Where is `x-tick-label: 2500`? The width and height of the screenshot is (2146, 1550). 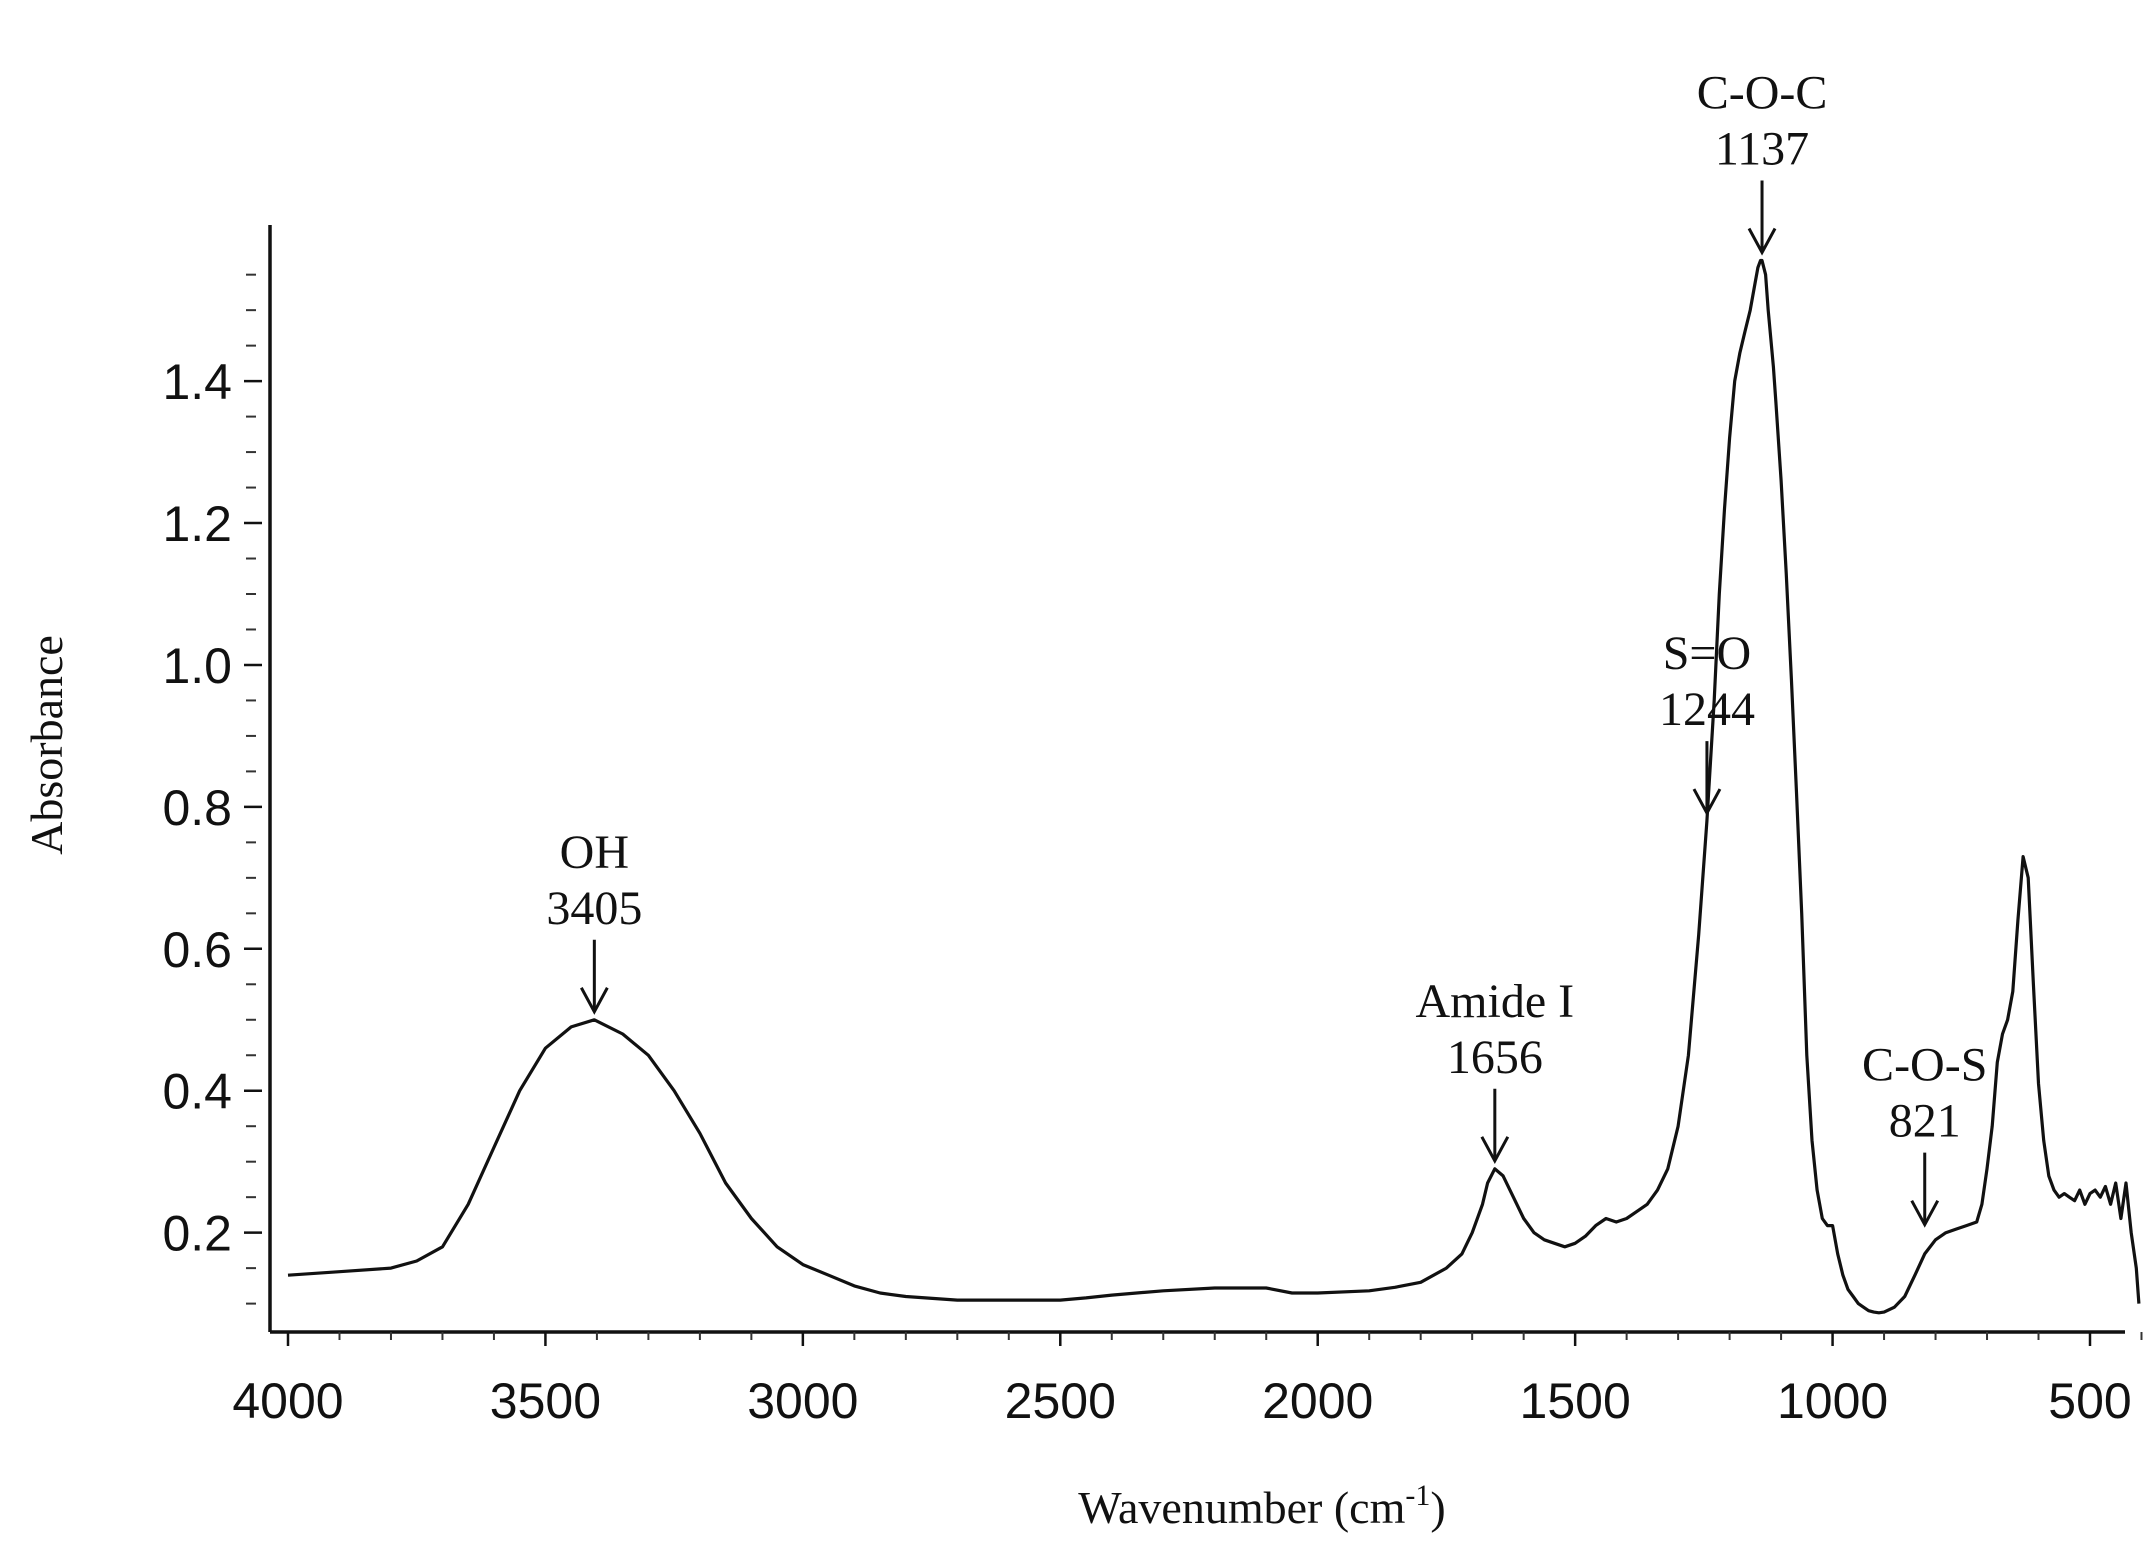 x-tick-label: 2500 is located at coordinates (1060, 1401).